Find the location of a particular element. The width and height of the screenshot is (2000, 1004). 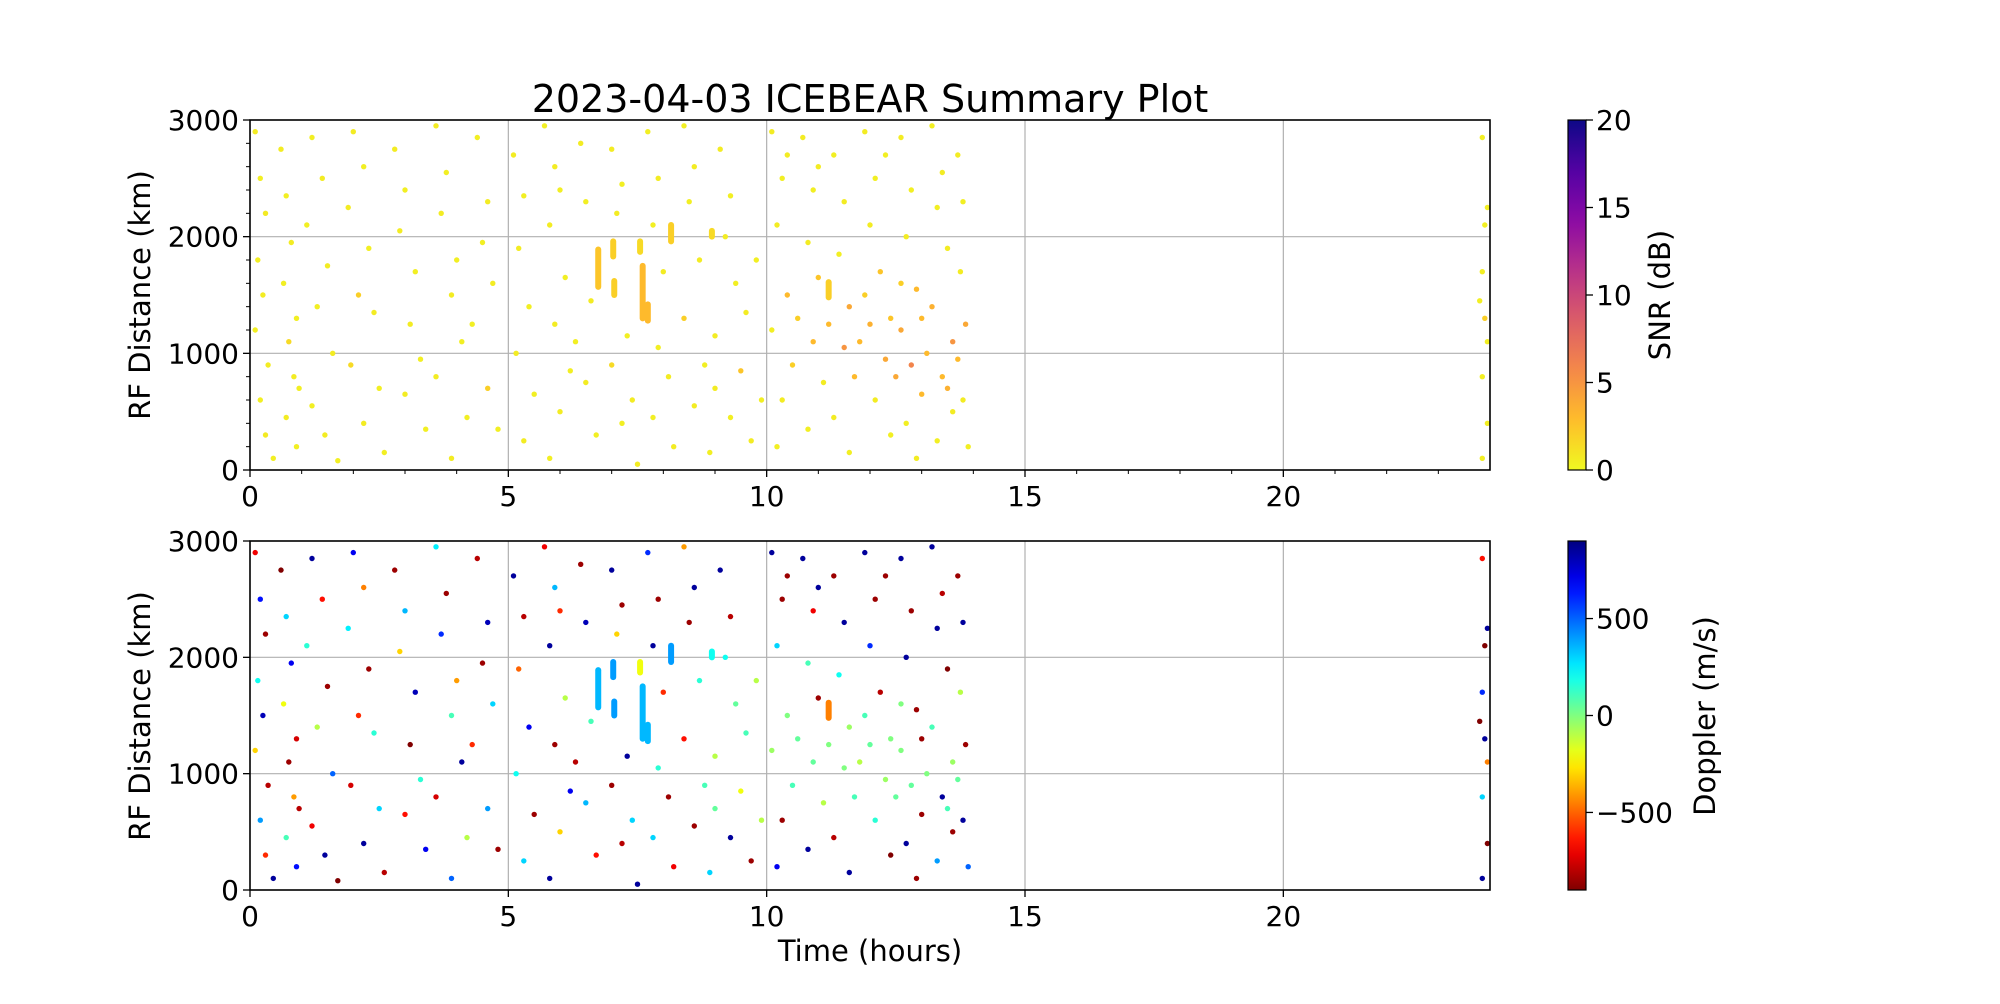

x-tick-label: 10 is located at coordinates (767, 916).